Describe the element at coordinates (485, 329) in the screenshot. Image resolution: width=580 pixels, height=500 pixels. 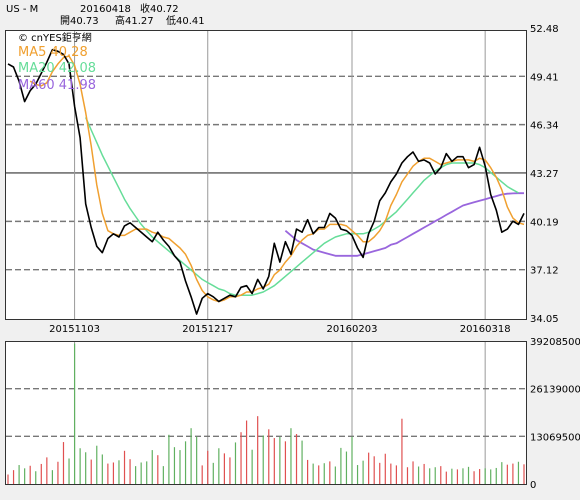
I see `price-x-tick-label: 20160318` at that location.